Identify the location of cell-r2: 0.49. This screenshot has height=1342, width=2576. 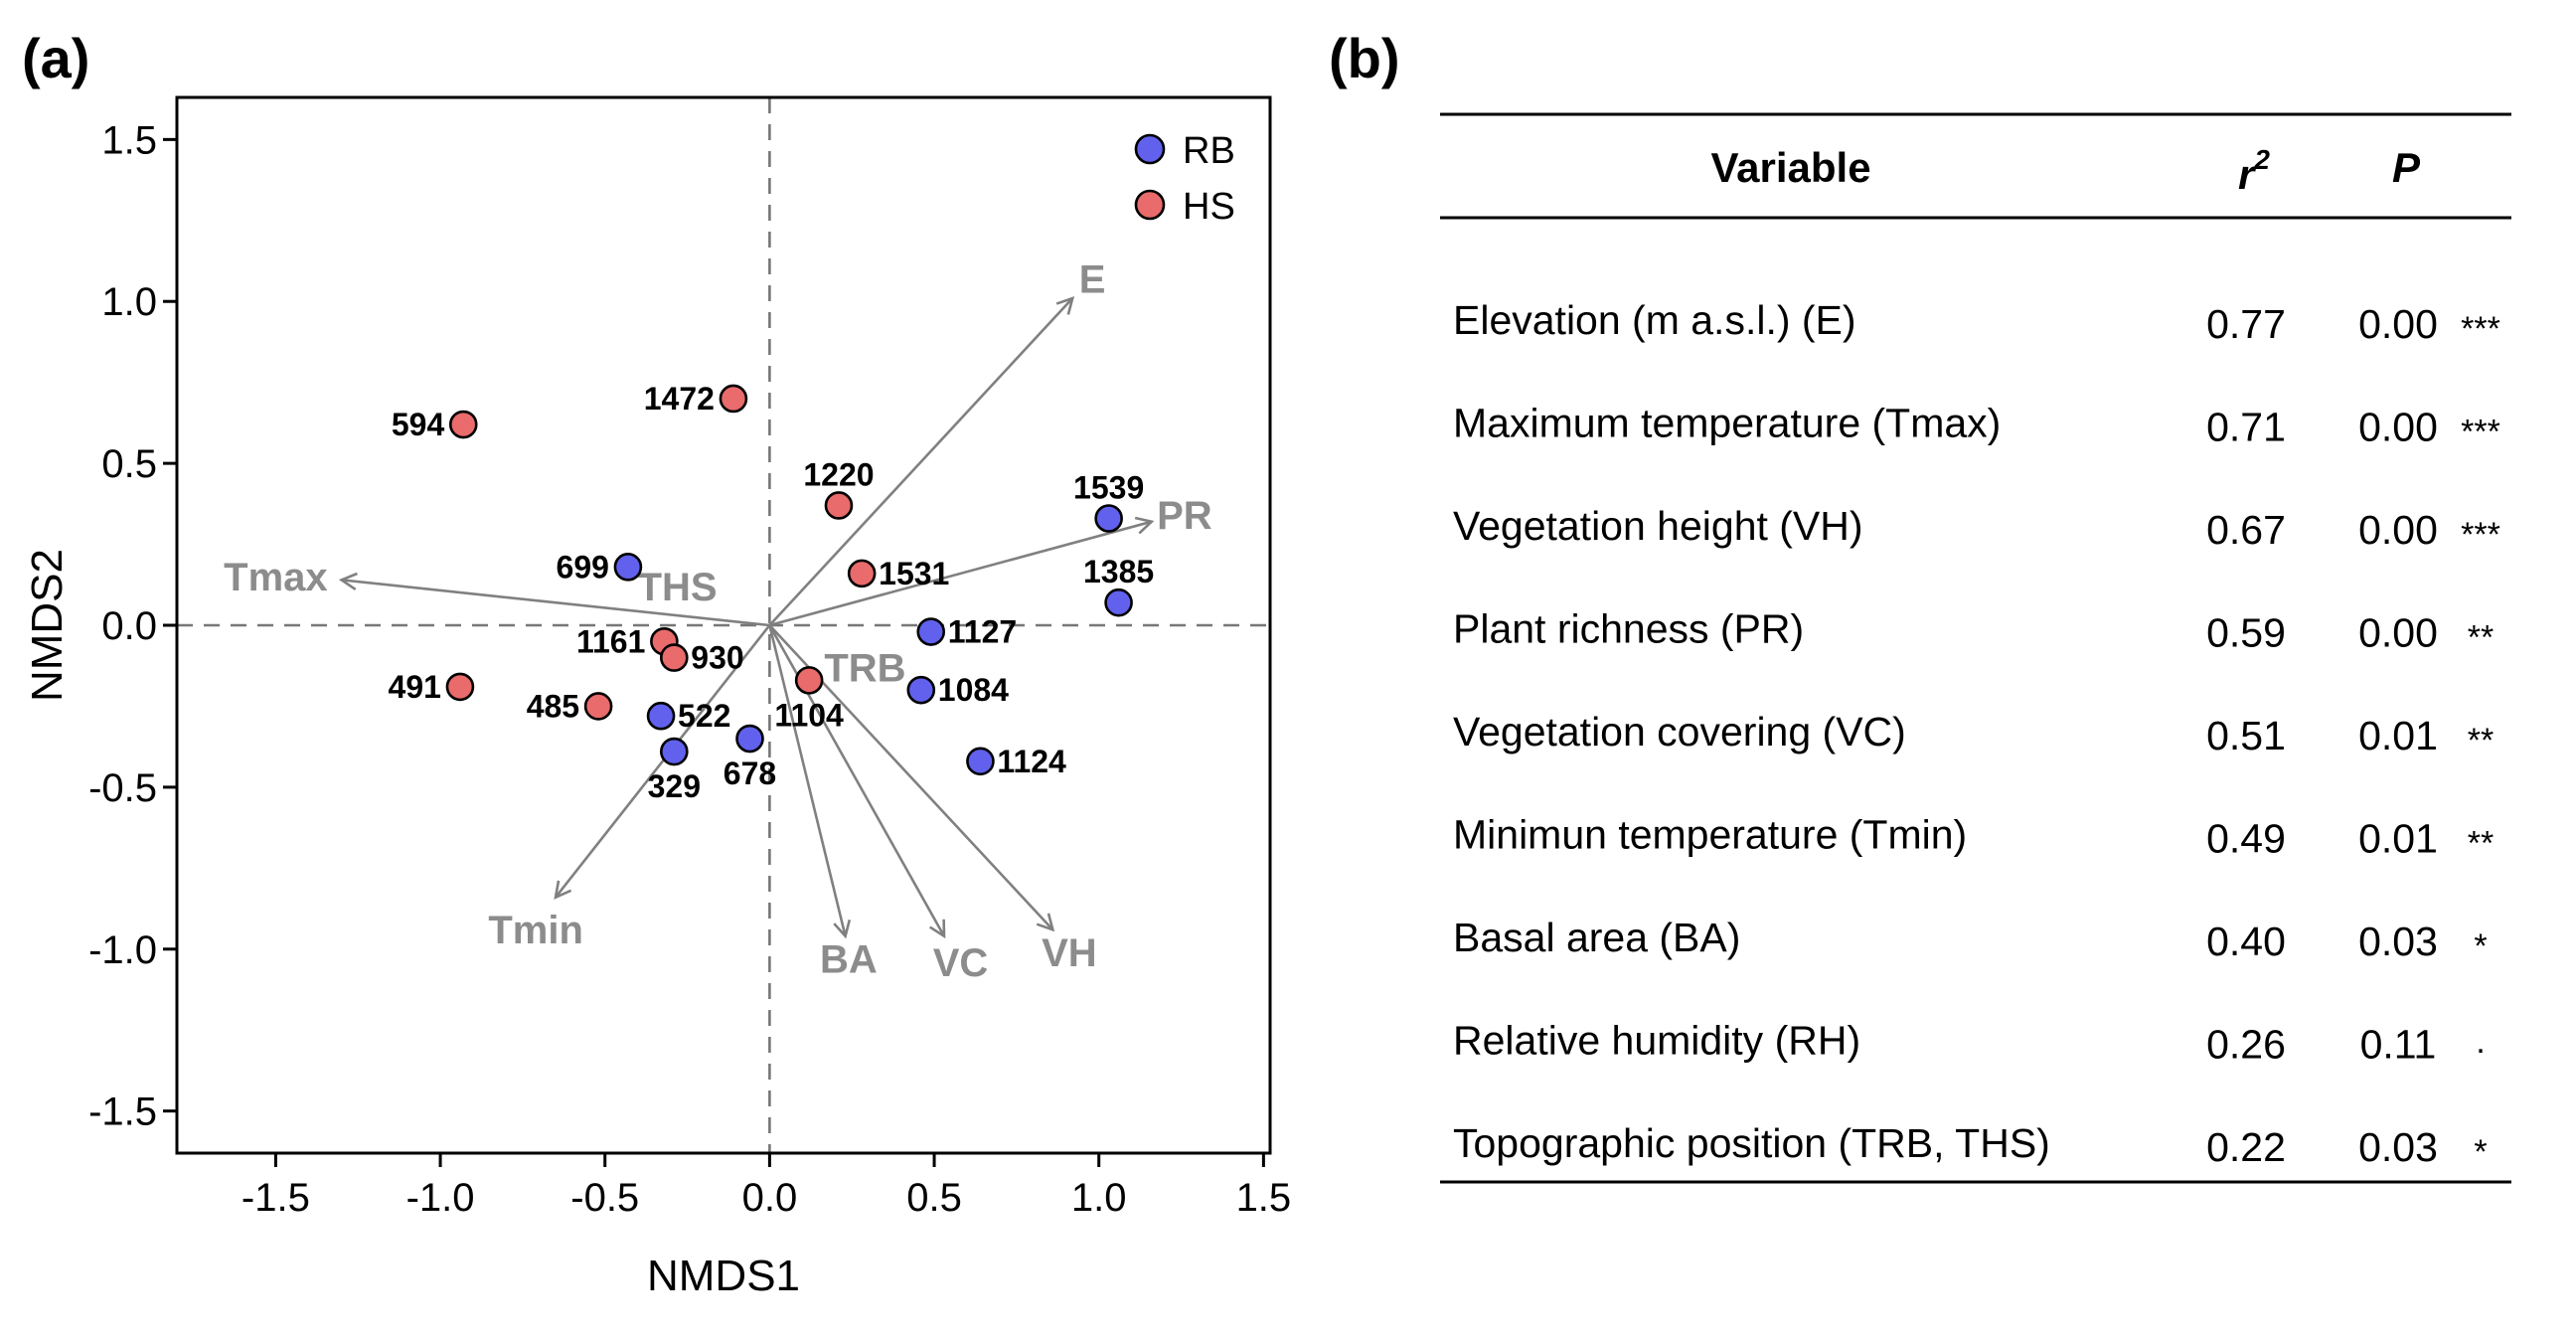
(2246, 839).